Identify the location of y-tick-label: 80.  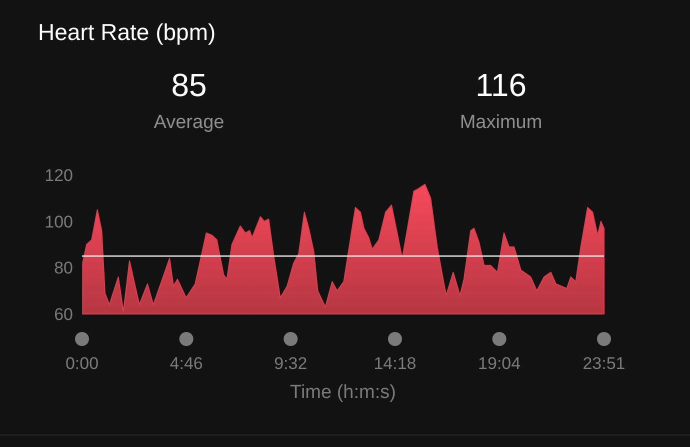
(63, 268).